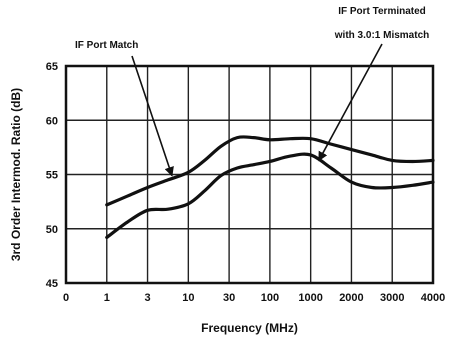  I want to click on x-tick-label: 2000, so click(351, 298).